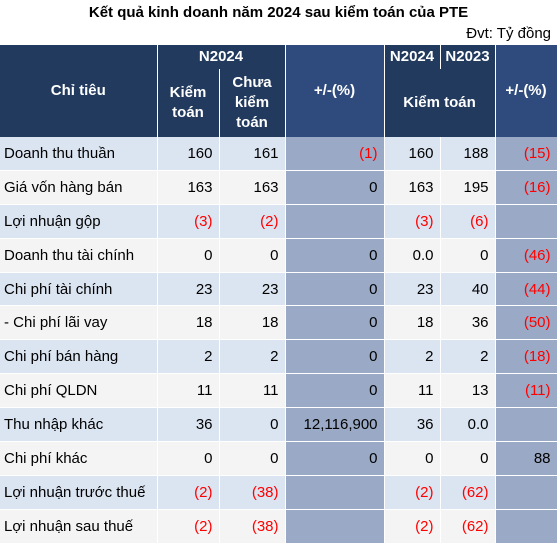 This screenshot has height=544, width=557. I want to click on cell-n2024: 160, so click(412, 154).